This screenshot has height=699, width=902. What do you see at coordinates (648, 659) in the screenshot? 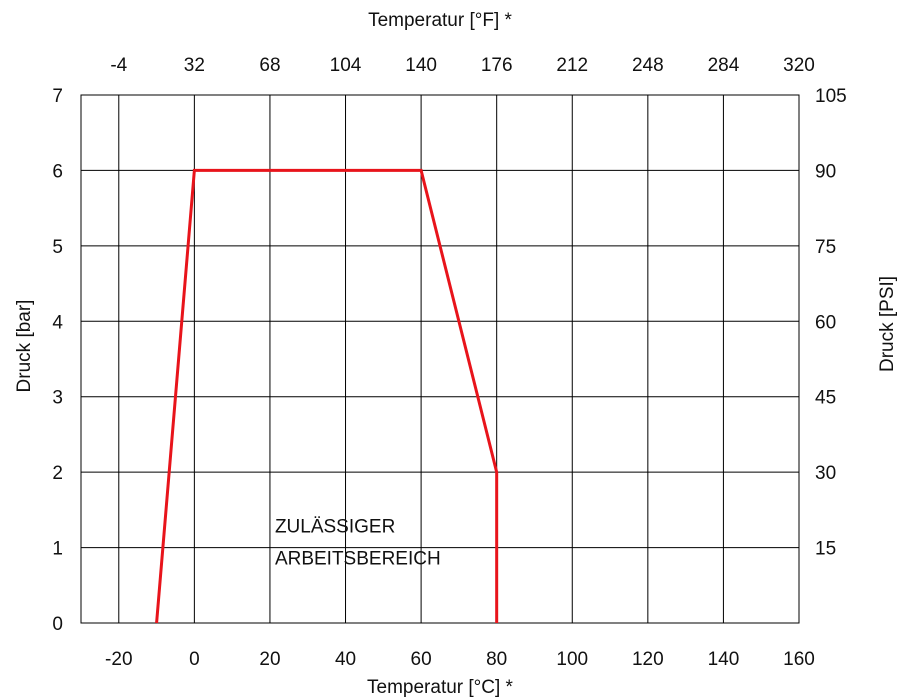
I see `x-tick-label: 120` at bounding box center [648, 659].